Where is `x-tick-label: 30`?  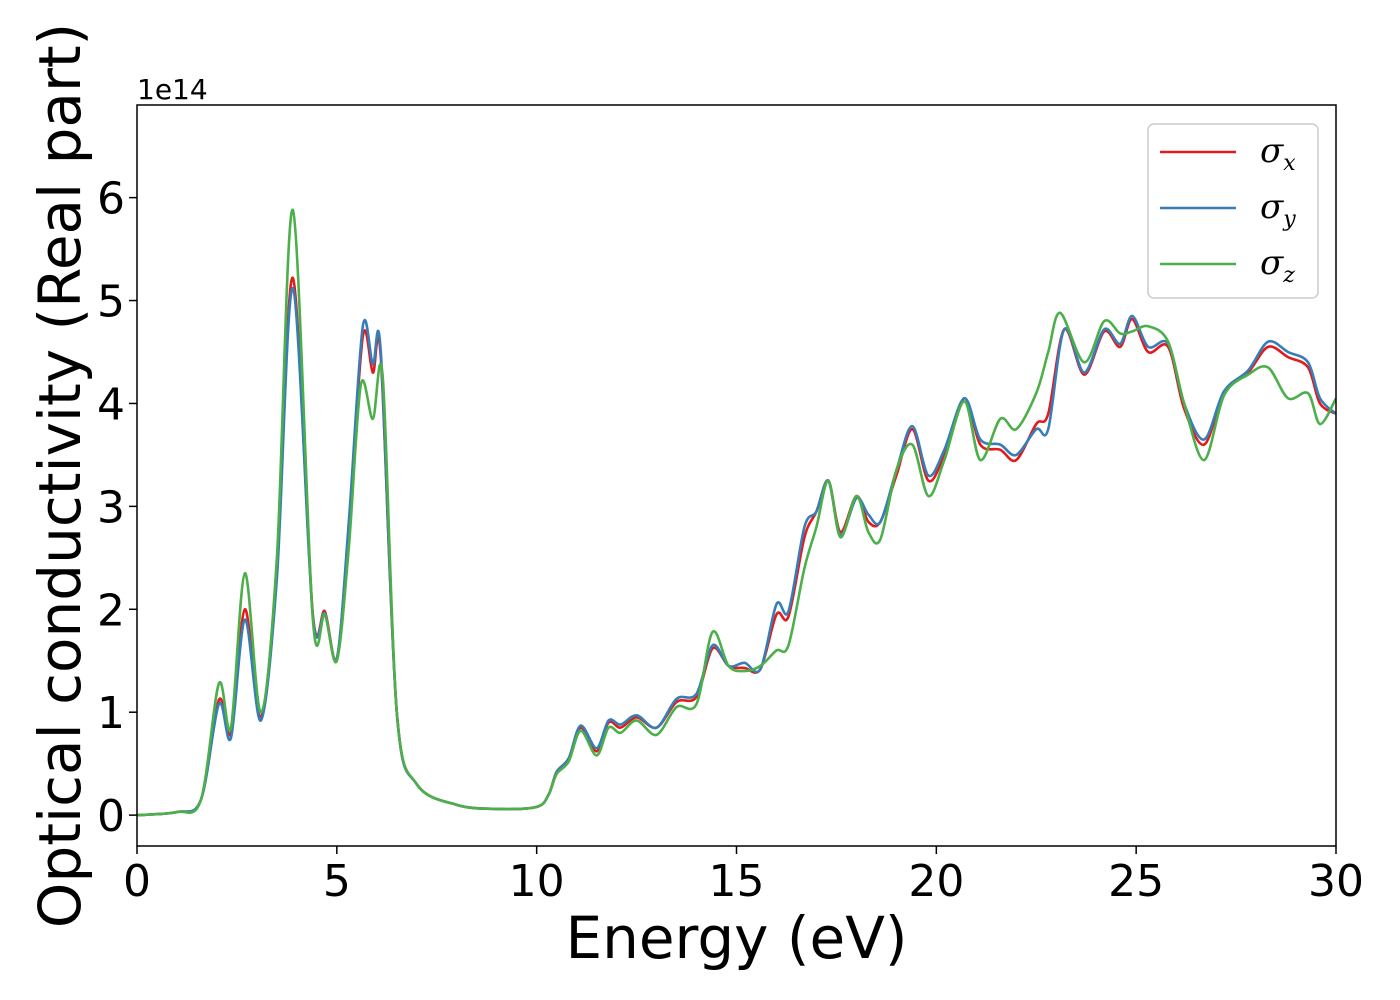 x-tick-label: 30 is located at coordinates (1336, 881).